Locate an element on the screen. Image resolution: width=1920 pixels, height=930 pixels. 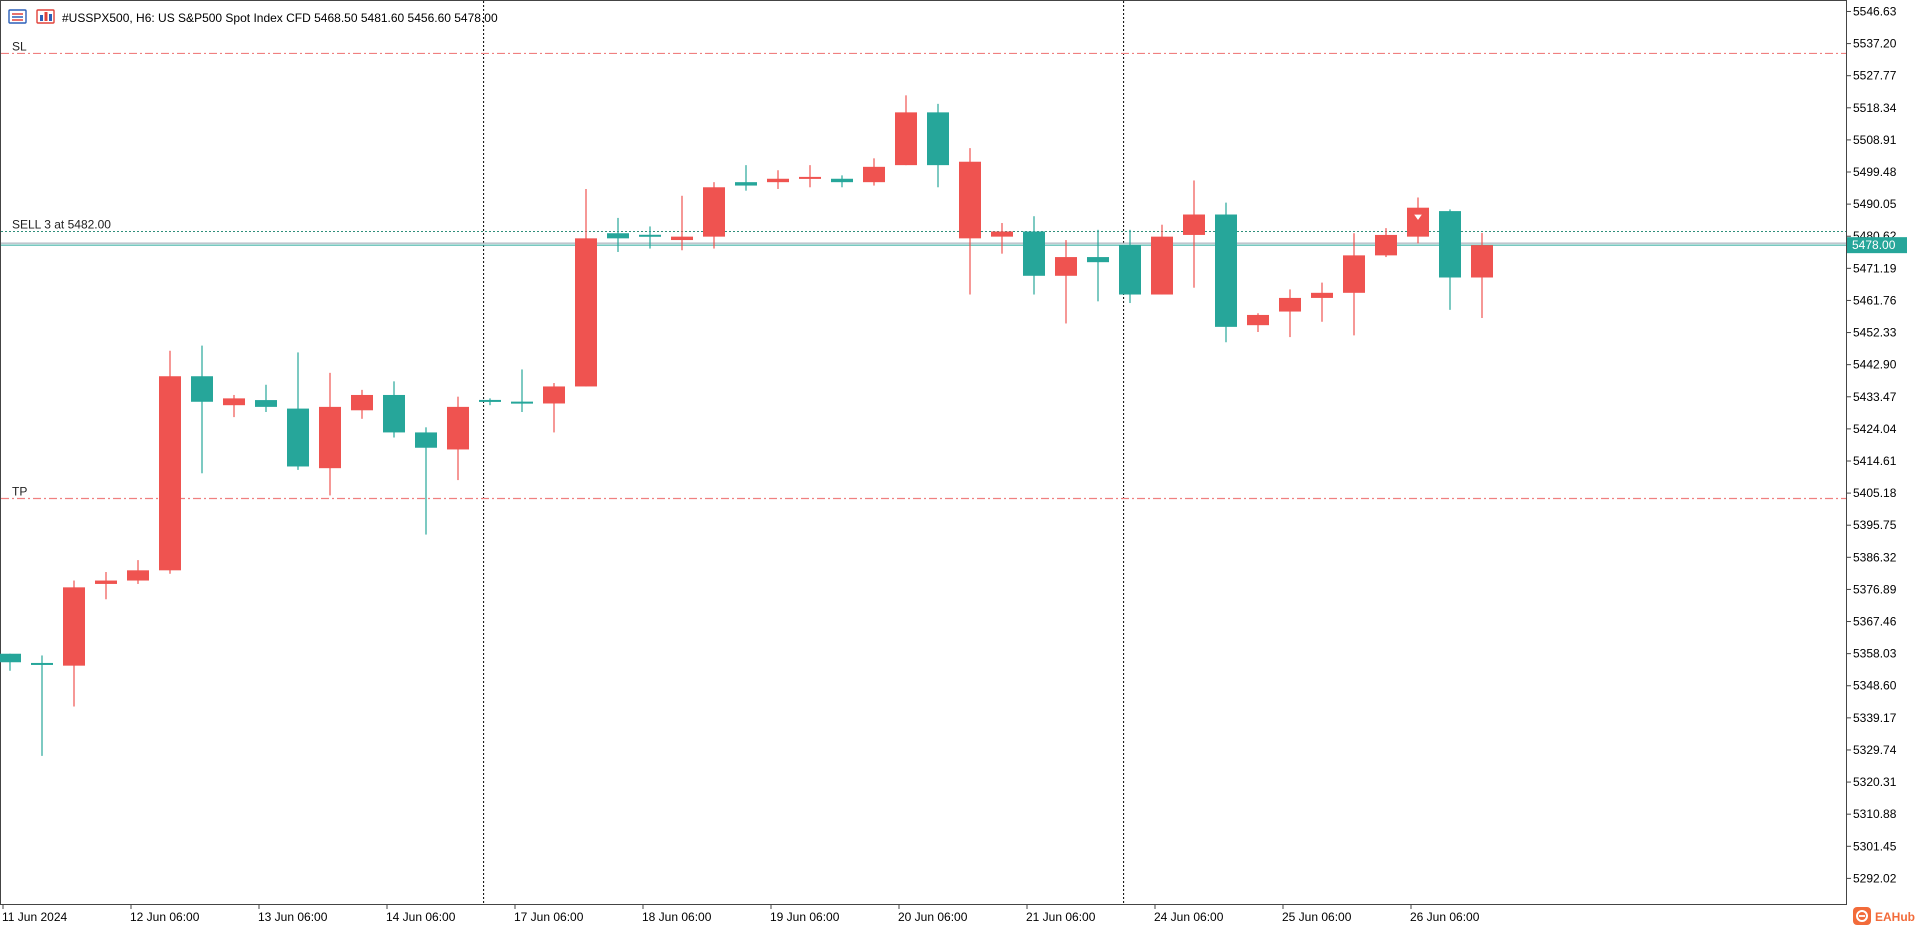
time-tick-label: 21 Jun 06:00 is located at coordinates (1061, 917).